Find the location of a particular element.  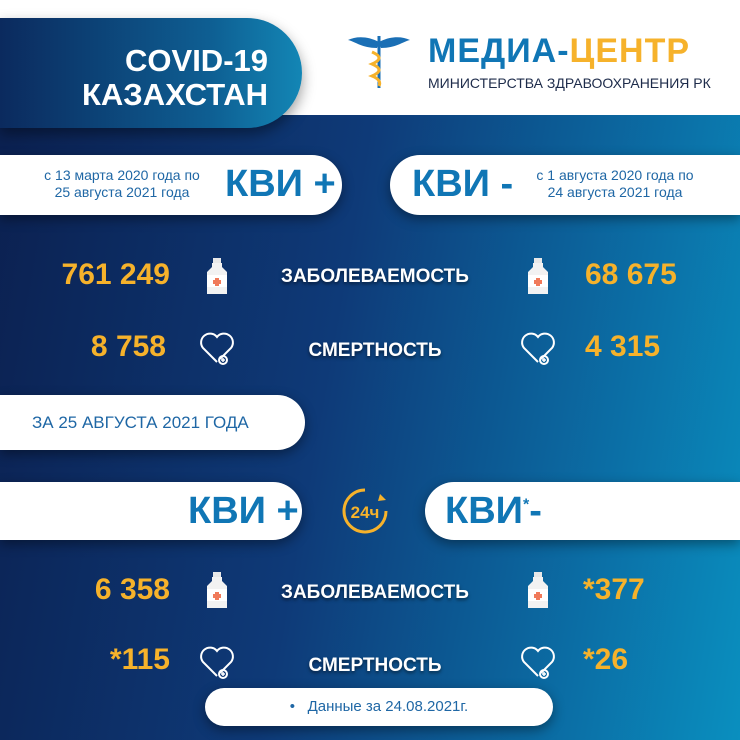

date-pill: ЗА 25 АВГУСТА 2021 ГОДА is located at coordinates (152, 422).